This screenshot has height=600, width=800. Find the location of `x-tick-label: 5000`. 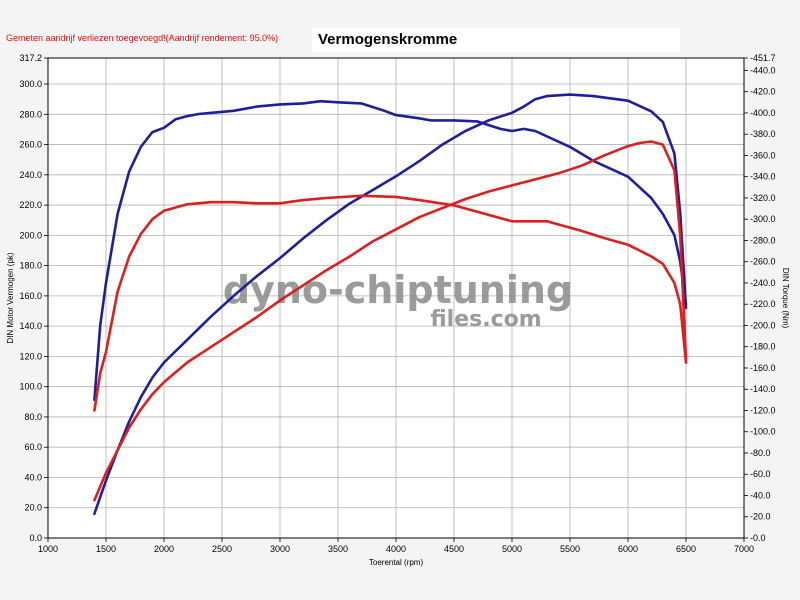

x-tick-label: 5000 is located at coordinates (512, 549).